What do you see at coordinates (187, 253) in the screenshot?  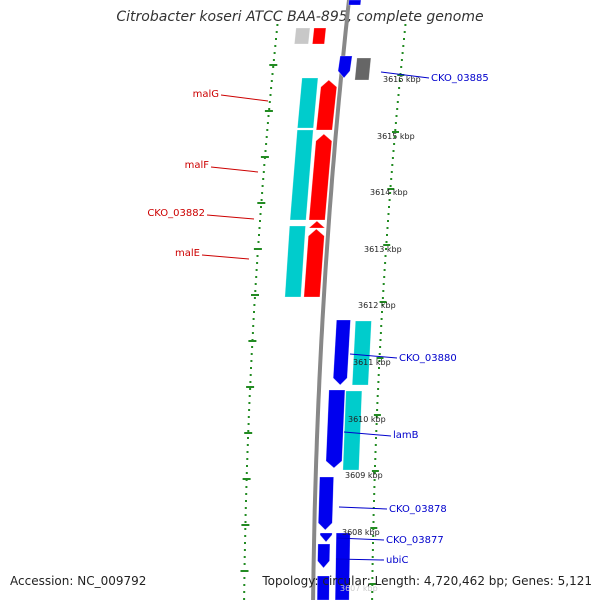 I see `gene-label-male: malE` at bounding box center [187, 253].